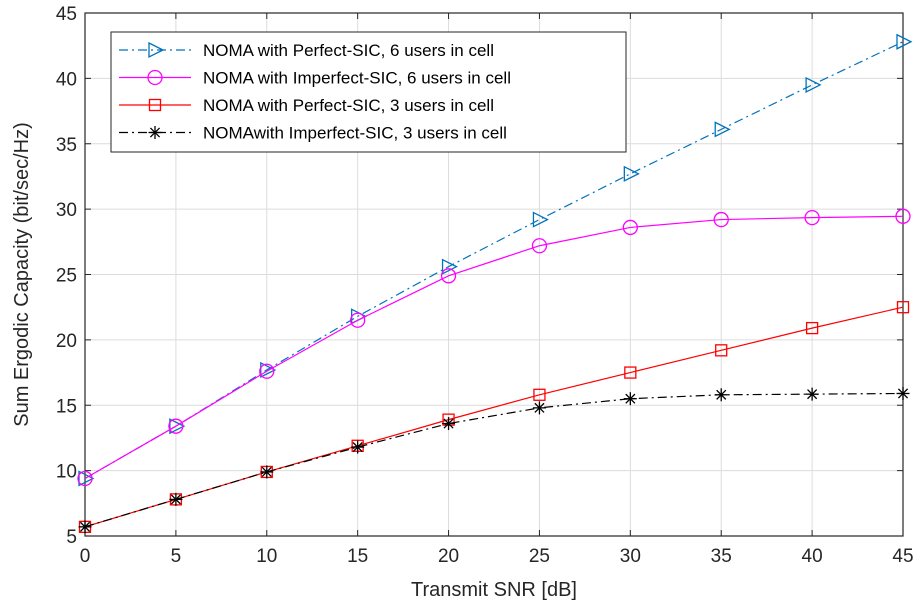 This screenshot has width=919, height=605. What do you see at coordinates (22, 274) in the screenshot?
I see `y-axis-label: Sum Ergodic Capacity (bit/sec/Hz)` at bounding box center [22, 274].